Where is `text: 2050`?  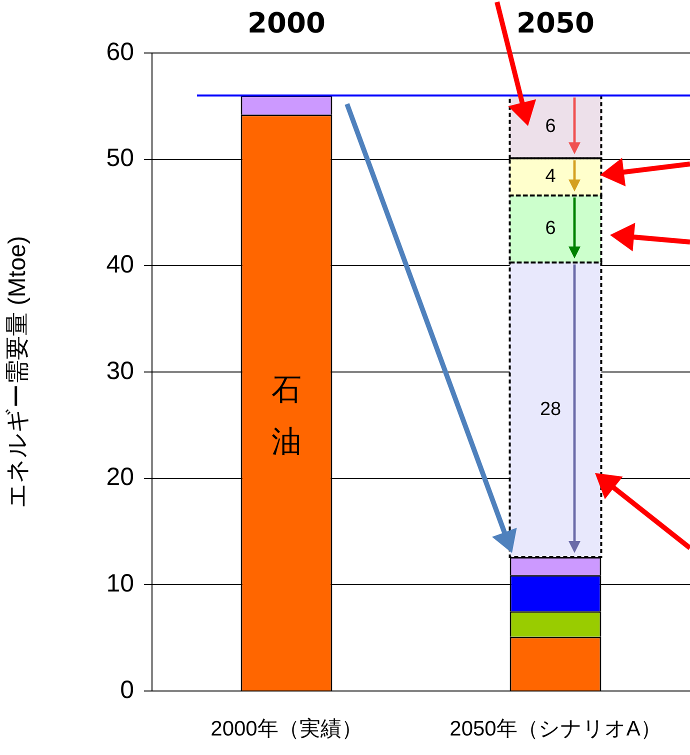 text: 2050 is located at coordinates (555, 23).